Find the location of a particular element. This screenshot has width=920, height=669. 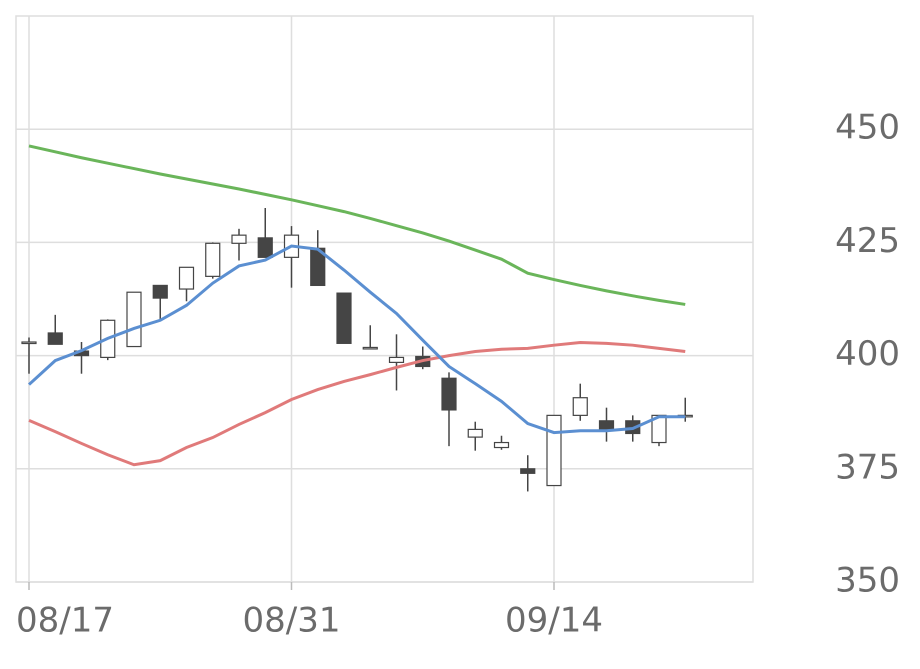

y-tick-label: 400 is located at coordinates (867, 354).